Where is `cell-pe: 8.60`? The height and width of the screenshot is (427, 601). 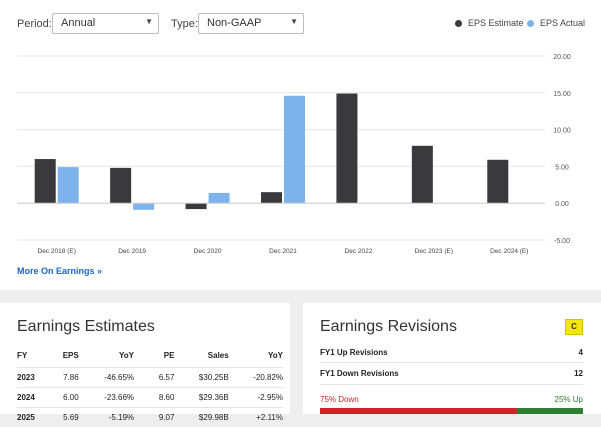 cell-pe: 8.60 is located at coordinates (154, 398).